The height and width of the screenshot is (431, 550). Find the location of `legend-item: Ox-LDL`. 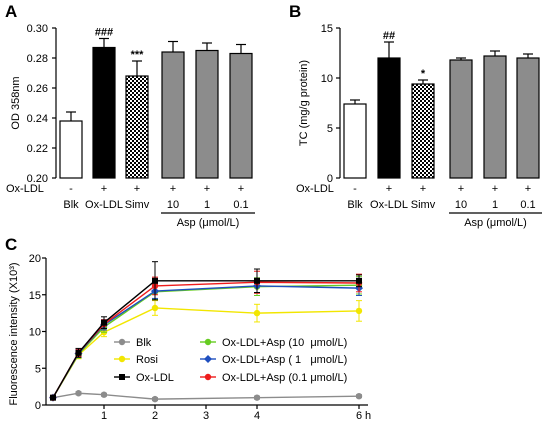

legend-item: Ox-LDL is located at coordinates (144, 378).